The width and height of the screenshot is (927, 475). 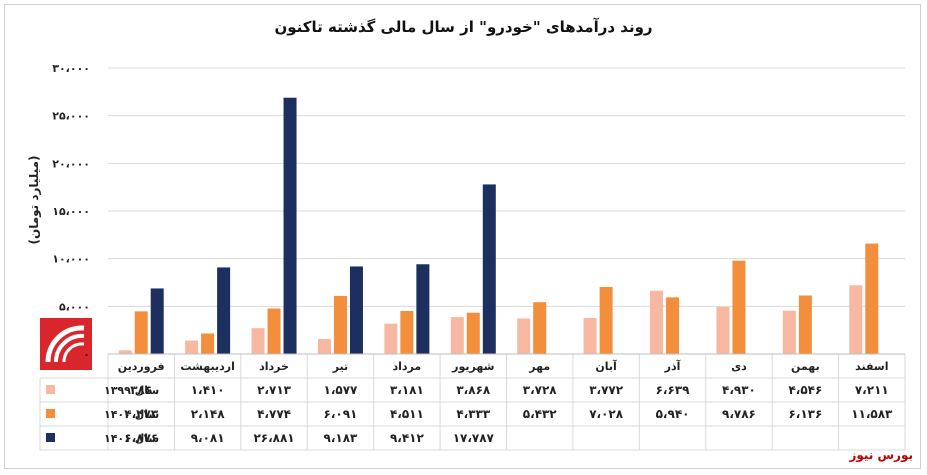 I want to click on data-cell: ۲،۷۱۳, so click(x=274, y=390).